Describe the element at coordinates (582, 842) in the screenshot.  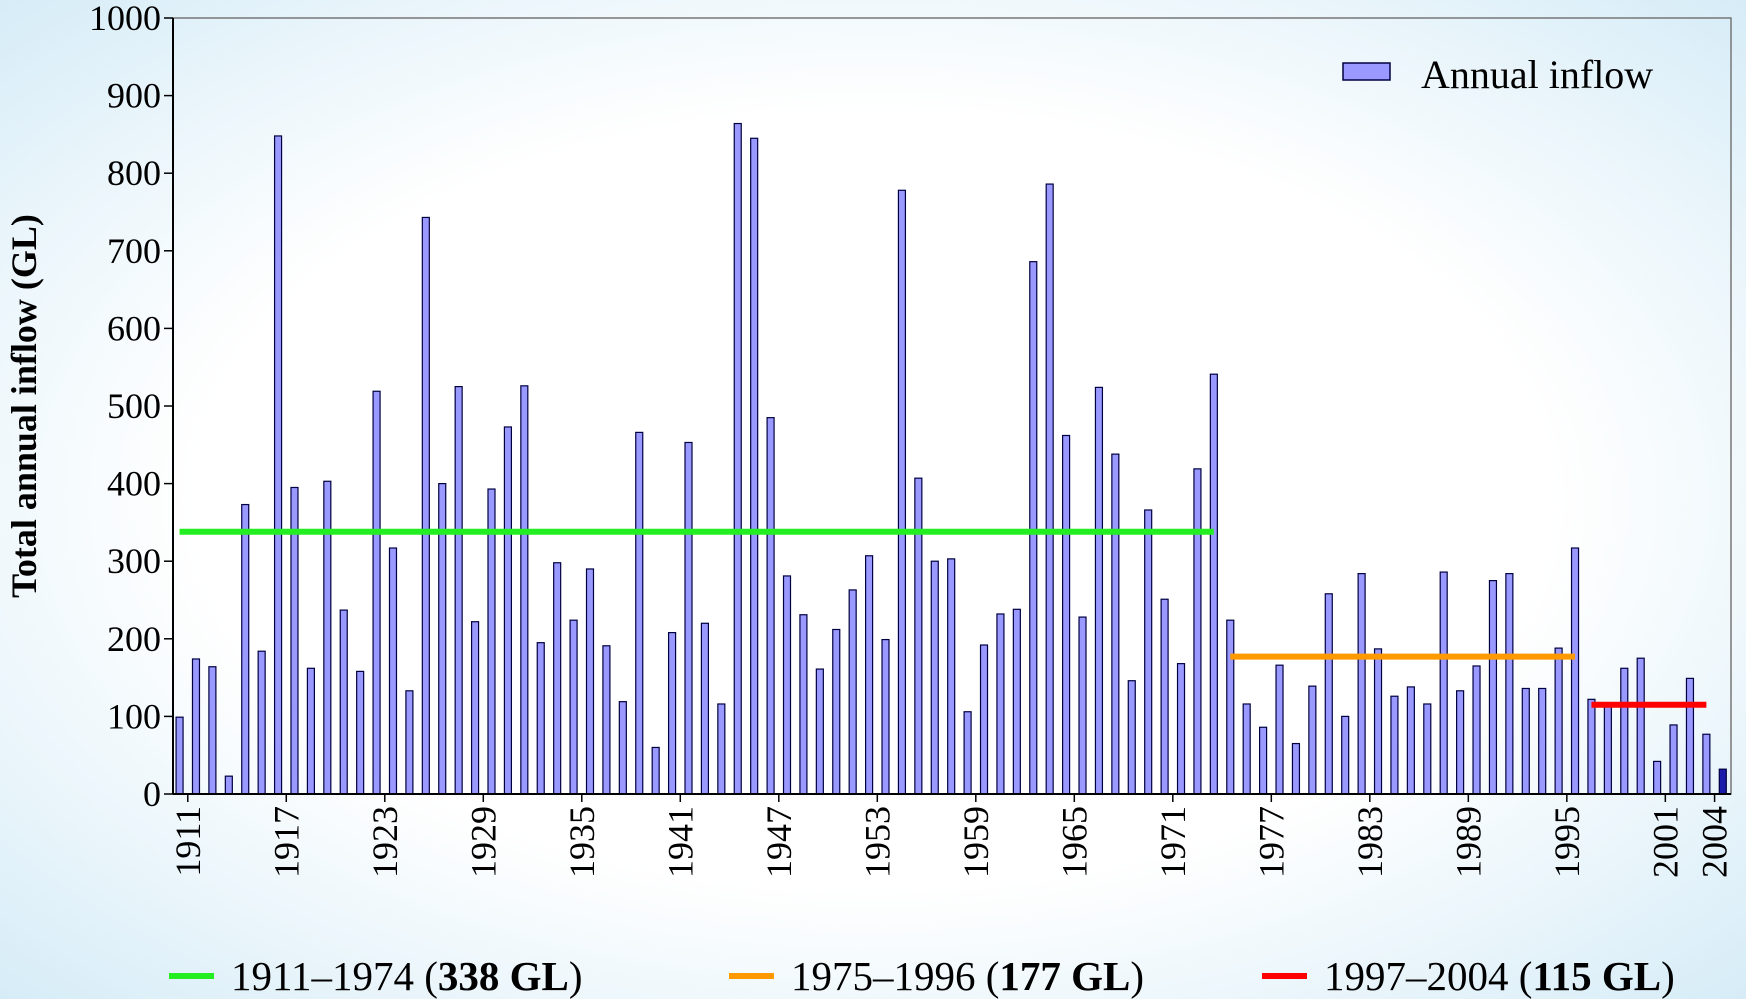
I see `x-tick-label: 1935` at that location.